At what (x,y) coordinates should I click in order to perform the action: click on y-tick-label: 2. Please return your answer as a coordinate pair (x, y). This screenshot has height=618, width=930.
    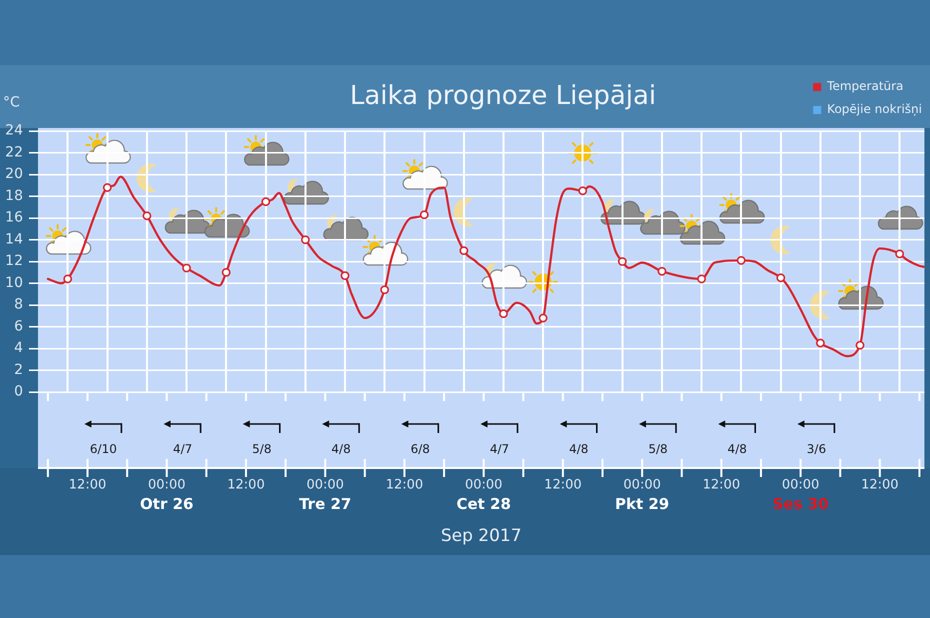
    Looking at the image, I should click on (18, 370).